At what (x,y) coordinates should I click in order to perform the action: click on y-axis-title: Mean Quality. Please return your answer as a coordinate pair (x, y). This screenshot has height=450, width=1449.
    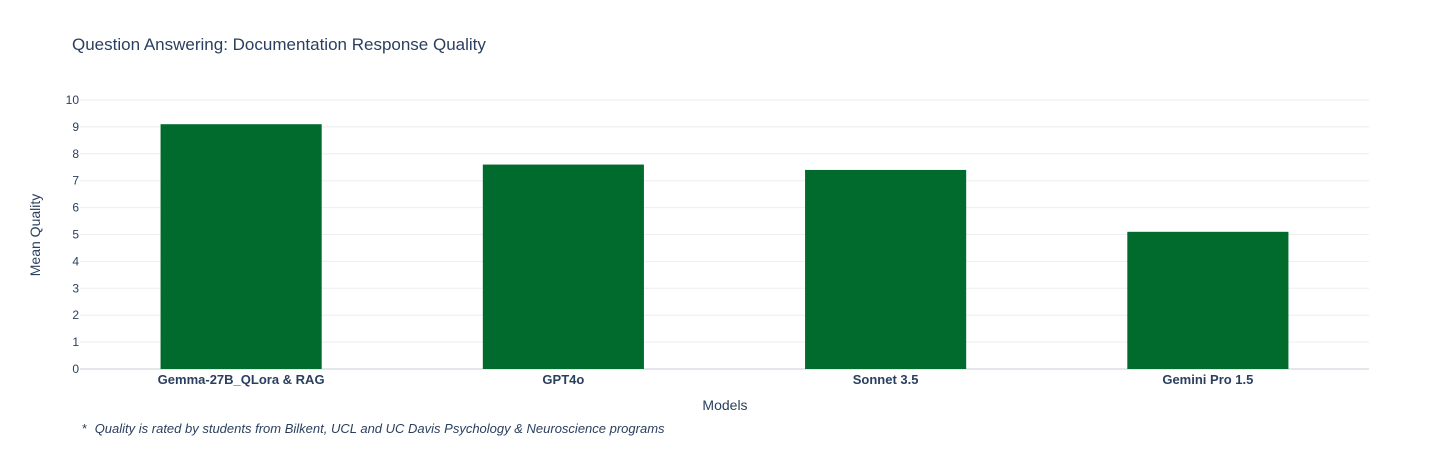
    Looking at the image, I should click on (35, 235).